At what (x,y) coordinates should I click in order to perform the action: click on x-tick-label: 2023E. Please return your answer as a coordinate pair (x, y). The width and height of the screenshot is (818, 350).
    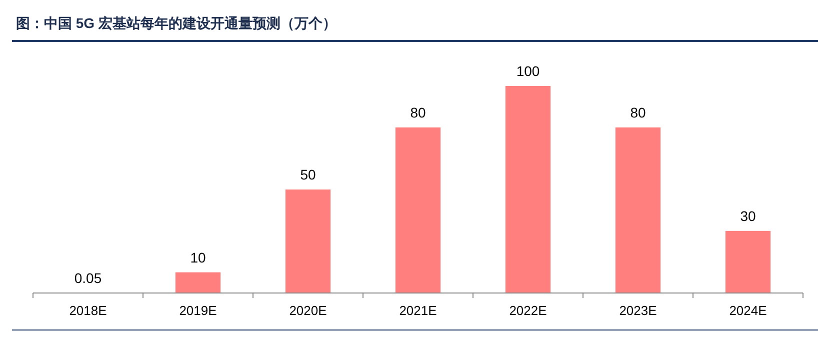
    Looking at the image, I should click on (638, 310).